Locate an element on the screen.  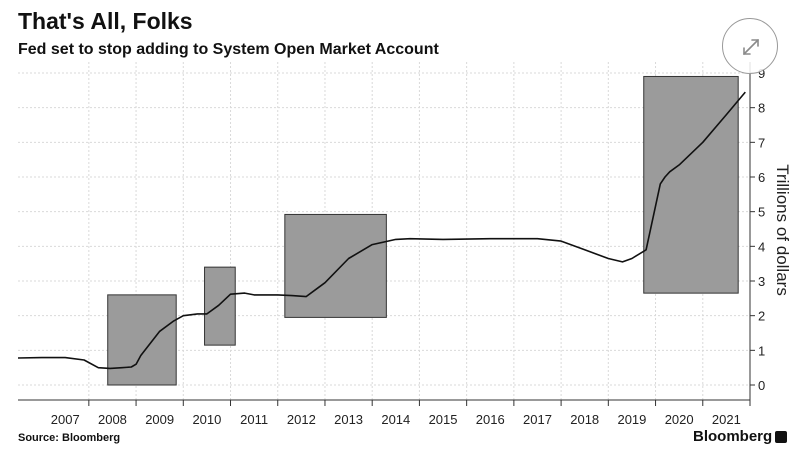
bloomberg-logo: Bloomberg is located at coordinates (740, 436).